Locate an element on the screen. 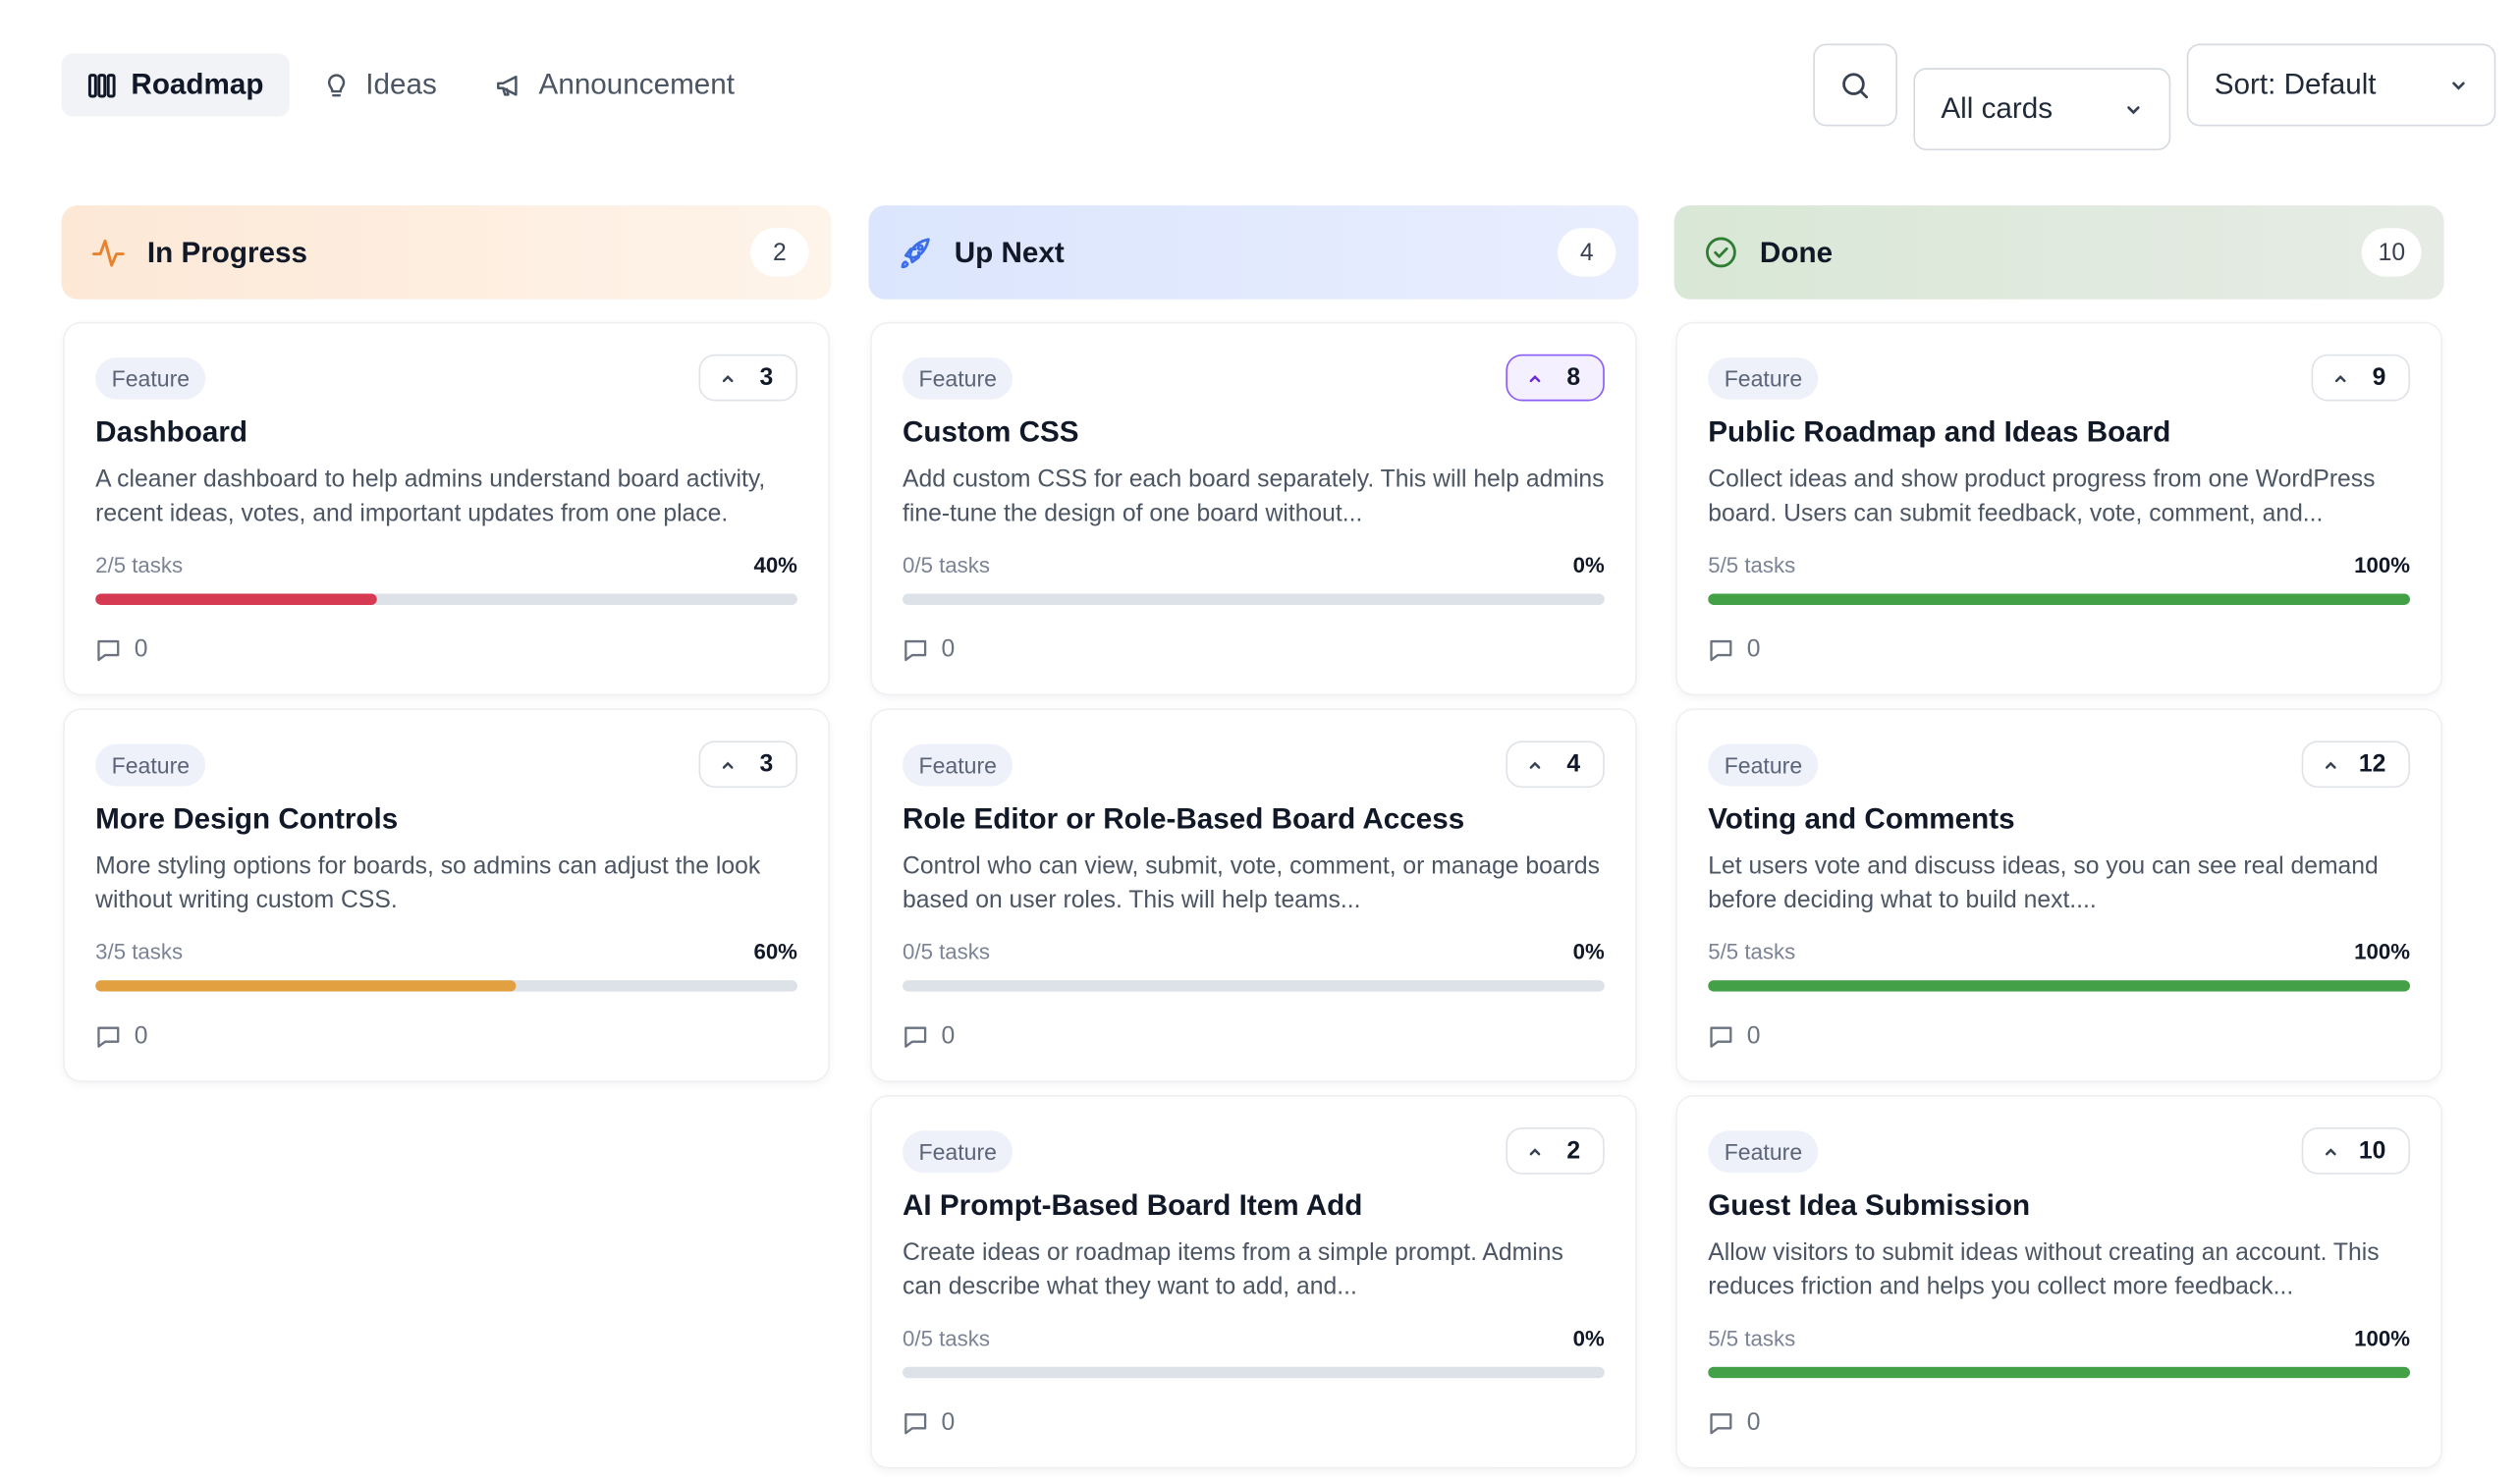 The image size is (2520, 1481). card-filter-select: All cards is located at coordinates (2042, 109).